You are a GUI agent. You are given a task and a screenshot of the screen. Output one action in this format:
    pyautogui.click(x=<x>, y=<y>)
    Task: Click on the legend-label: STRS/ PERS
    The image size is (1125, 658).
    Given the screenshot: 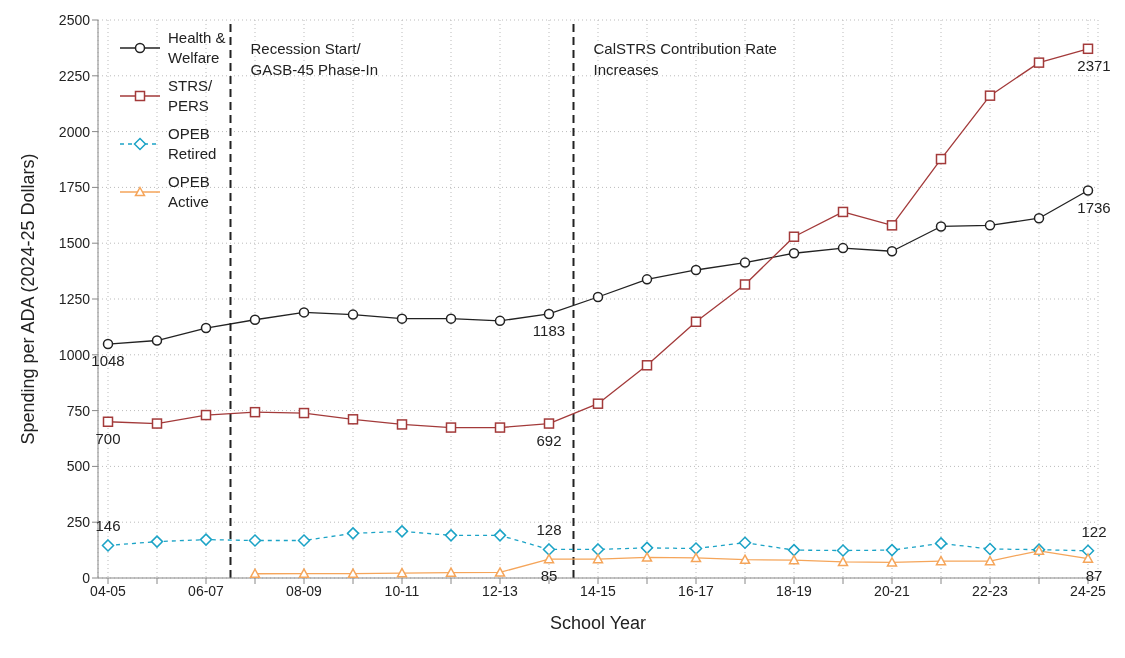 What is the action you would take?
    pyautogui.click(x=191, y=96)
    